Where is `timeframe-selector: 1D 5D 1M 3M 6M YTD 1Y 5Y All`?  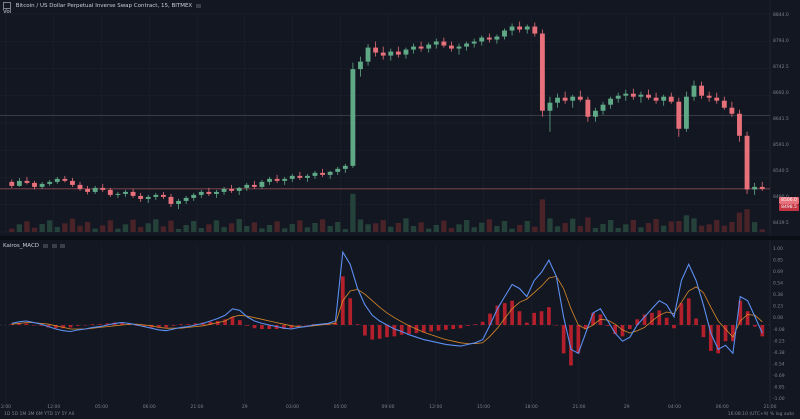 timeframe-selector: 1D 5D 1M 3M 6M YTD 1Y 5Y All is located at coordinates (39, 414).